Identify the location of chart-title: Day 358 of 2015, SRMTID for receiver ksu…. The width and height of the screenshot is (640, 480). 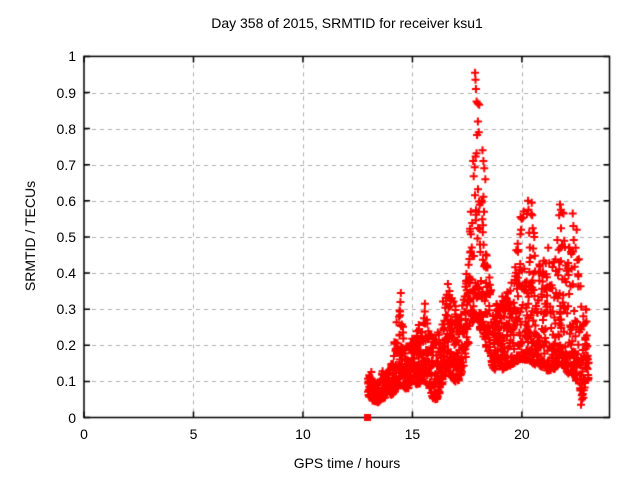
(347, 23).